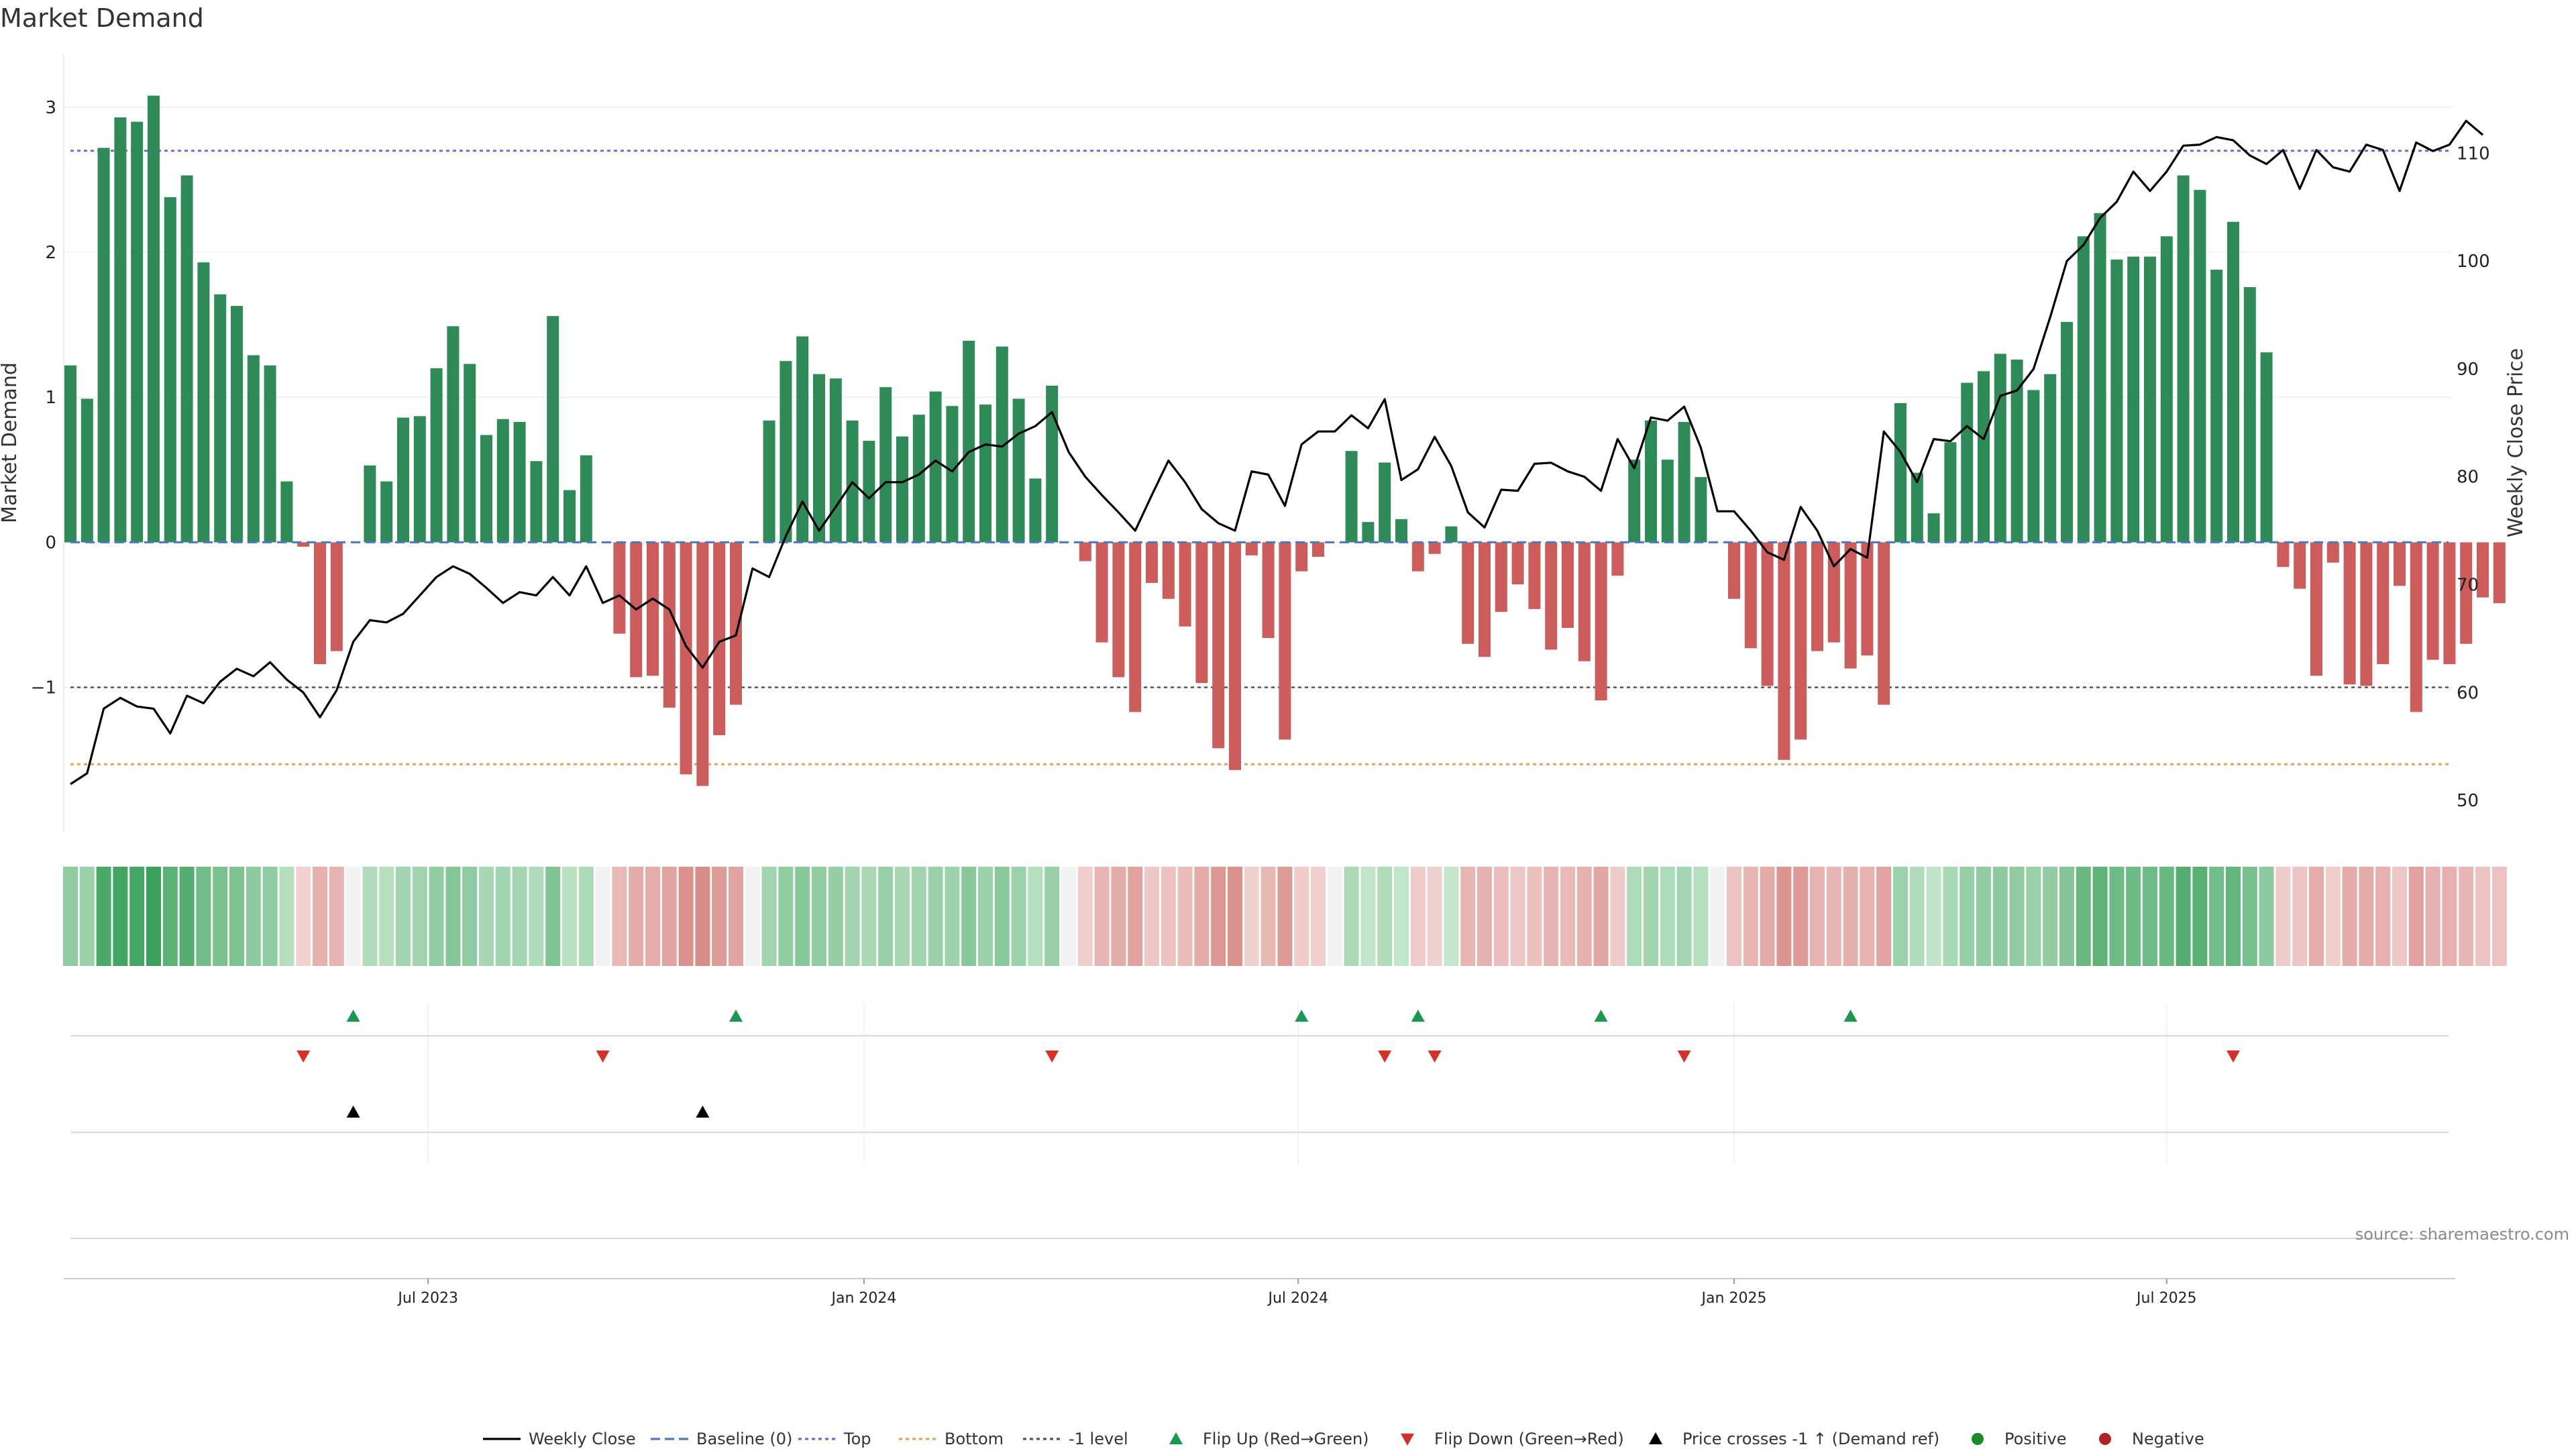 The height and width of the screenshot is (1449, 2576). Describe the element at coordinates (582, 1439) in the screenshot. I see `legend-label: Weekly Close` at that location.